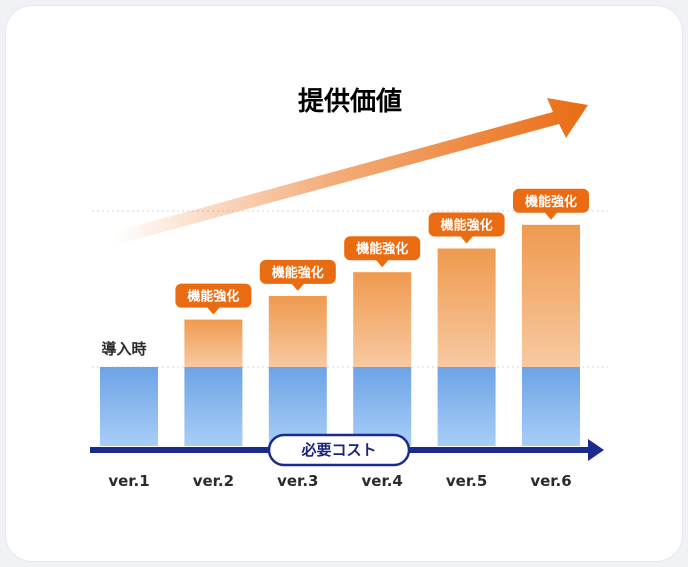  I want to click on x-tick-label-5: ver.5, so click(466, 481).